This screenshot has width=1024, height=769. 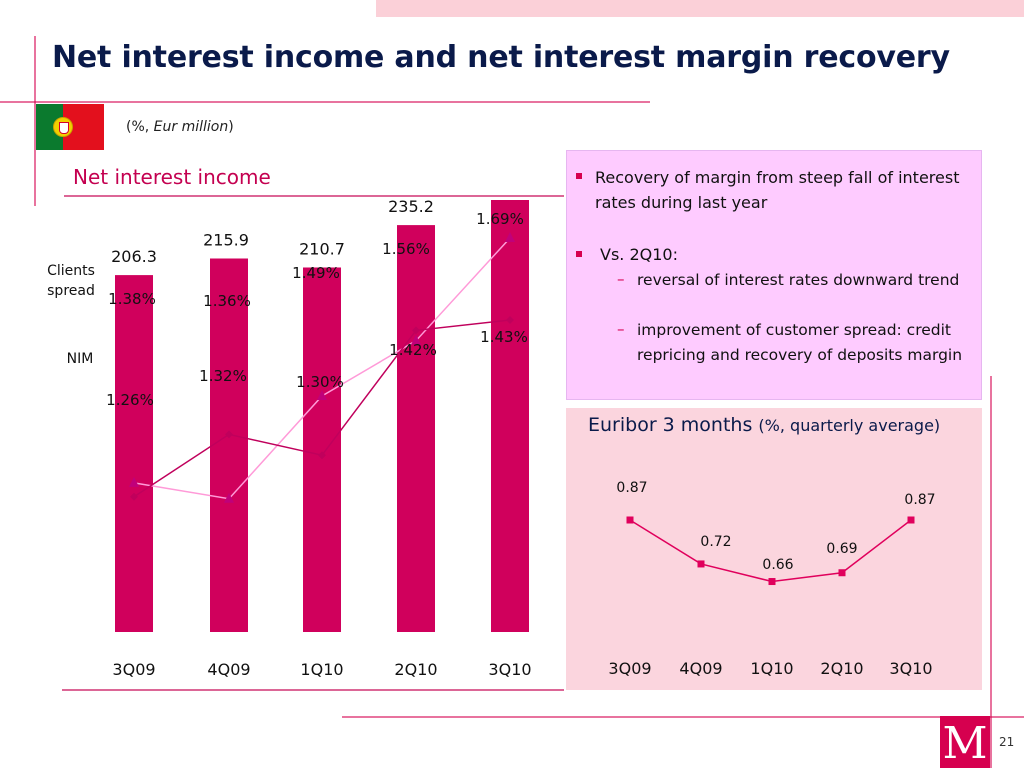 I want to click on nii-bottom-line, so click(x=313, y=690).